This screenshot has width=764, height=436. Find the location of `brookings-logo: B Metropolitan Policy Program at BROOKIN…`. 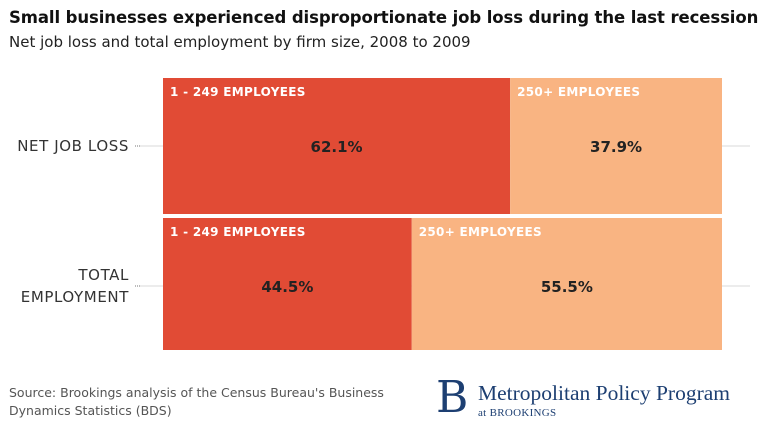

brookings-logo: B Metropolitan Policy Program at BROOKIN… is located at coordinates (596, 399).